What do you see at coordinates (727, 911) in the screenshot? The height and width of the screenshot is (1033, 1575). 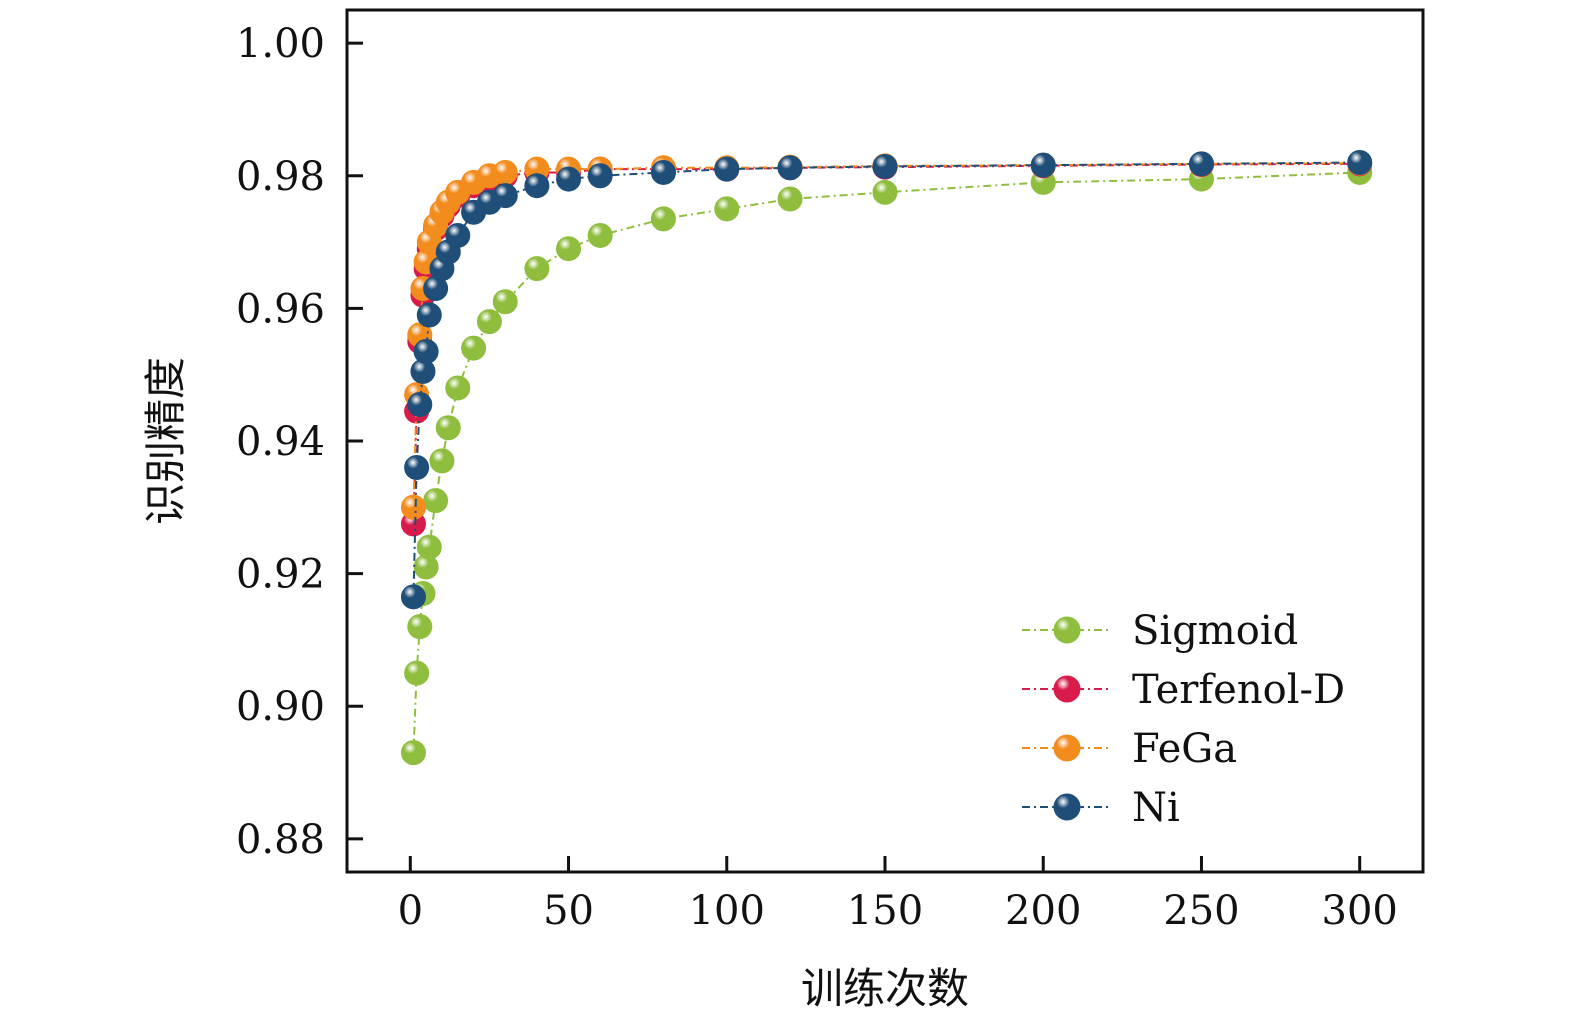 I see `x-tick-label: 100` at bounding box center [727, 911].